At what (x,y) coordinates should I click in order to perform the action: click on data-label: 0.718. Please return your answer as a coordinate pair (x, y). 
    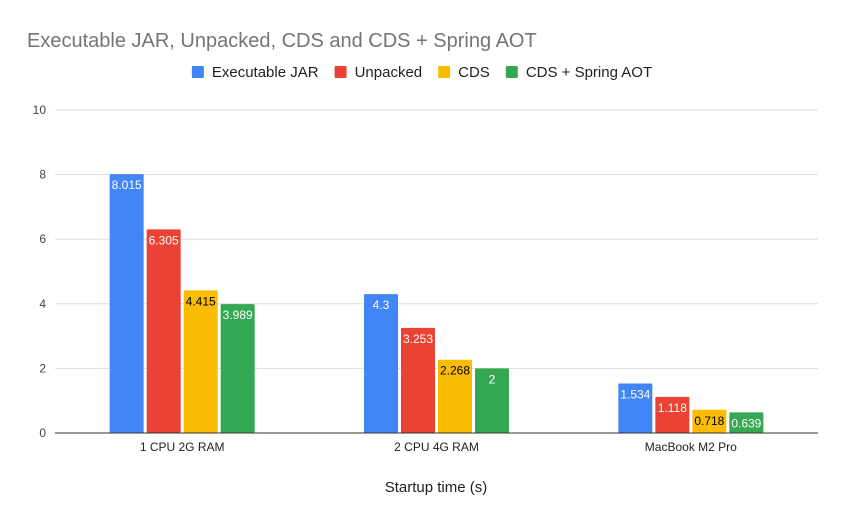
    Looking at the image, I should click on (709, 421).